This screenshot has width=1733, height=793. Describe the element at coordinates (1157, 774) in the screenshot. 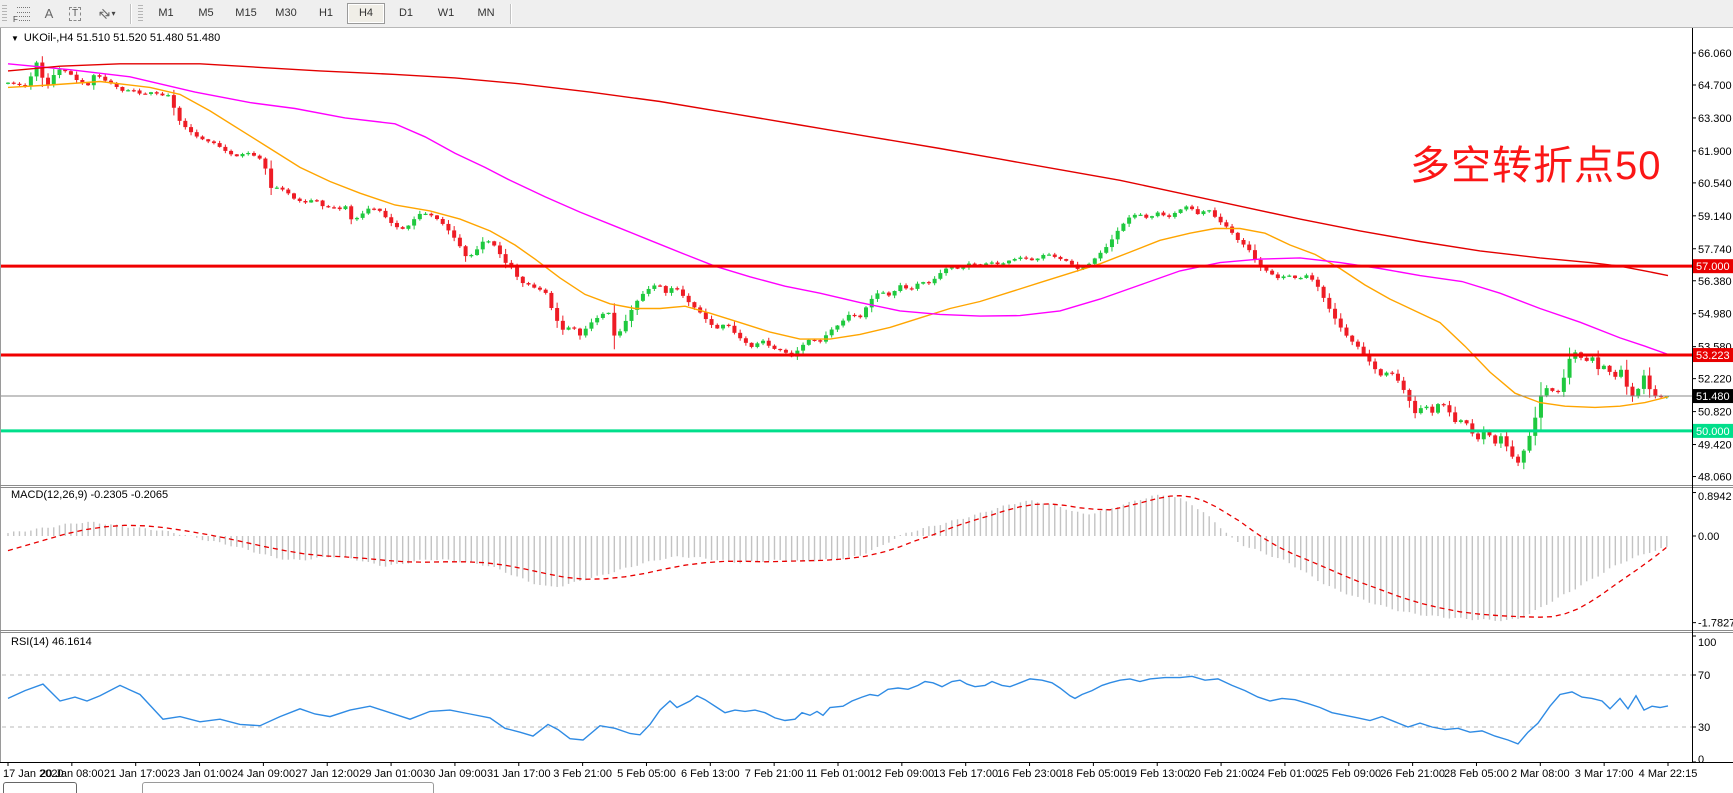

I see `time-tick-label: 19 Feb 13:00` at that location.